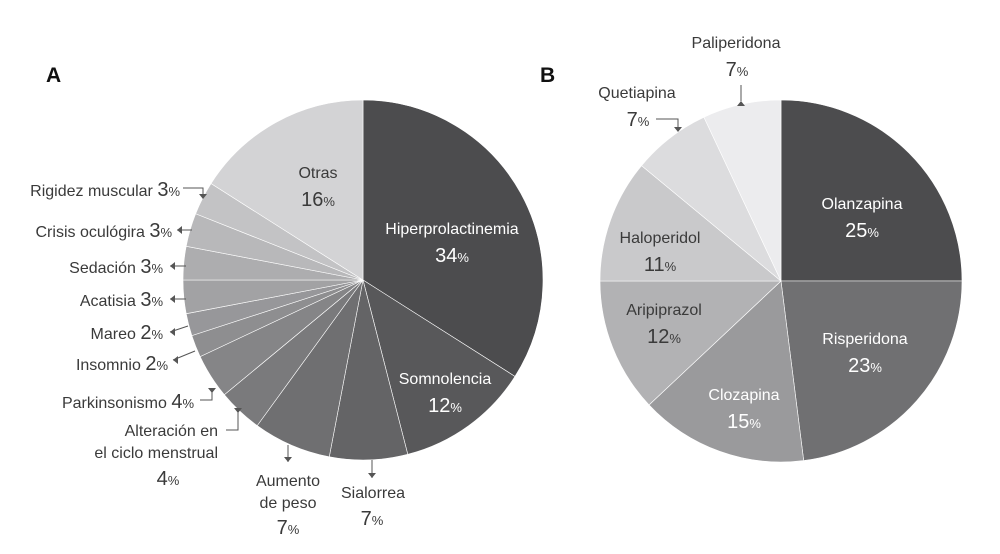 Image resolution: width=1000 pixels, height=554 pixels. I want to click on label-somnolencia-value: 12%, so click(445, 406).